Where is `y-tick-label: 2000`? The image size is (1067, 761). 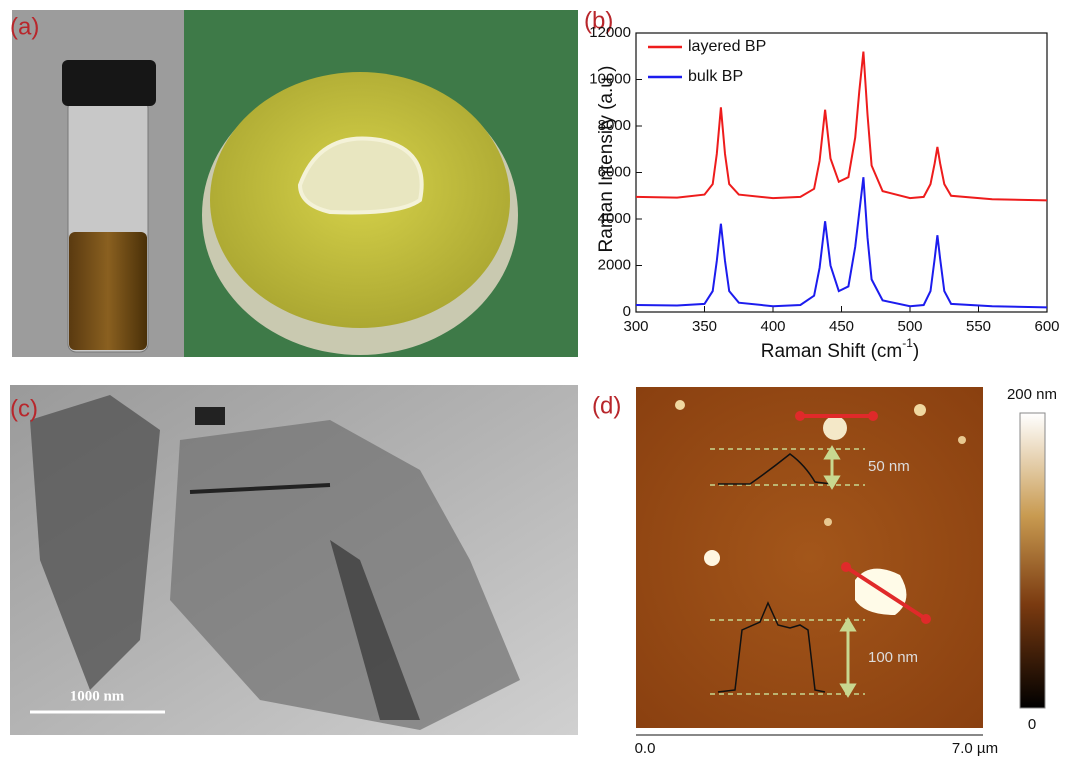
y-tick-label: 2000 is located at coordinates (614, 264).